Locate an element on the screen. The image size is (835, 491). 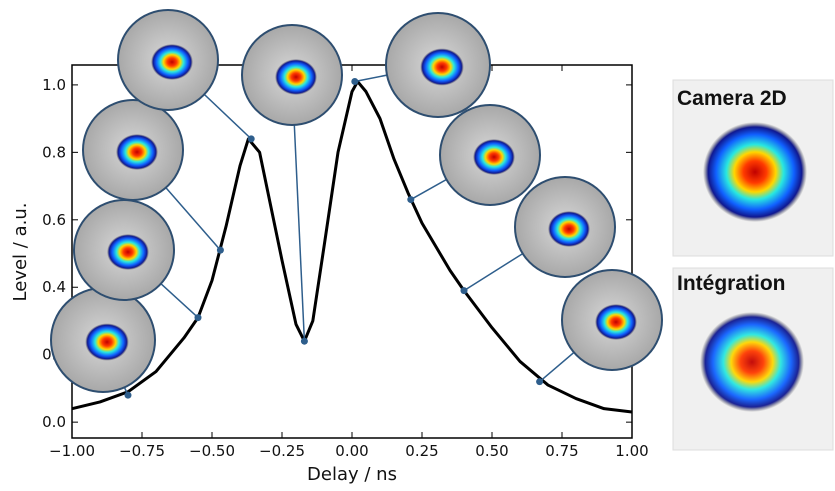
panel-title: Intégration is located at coordinates (731, 283).